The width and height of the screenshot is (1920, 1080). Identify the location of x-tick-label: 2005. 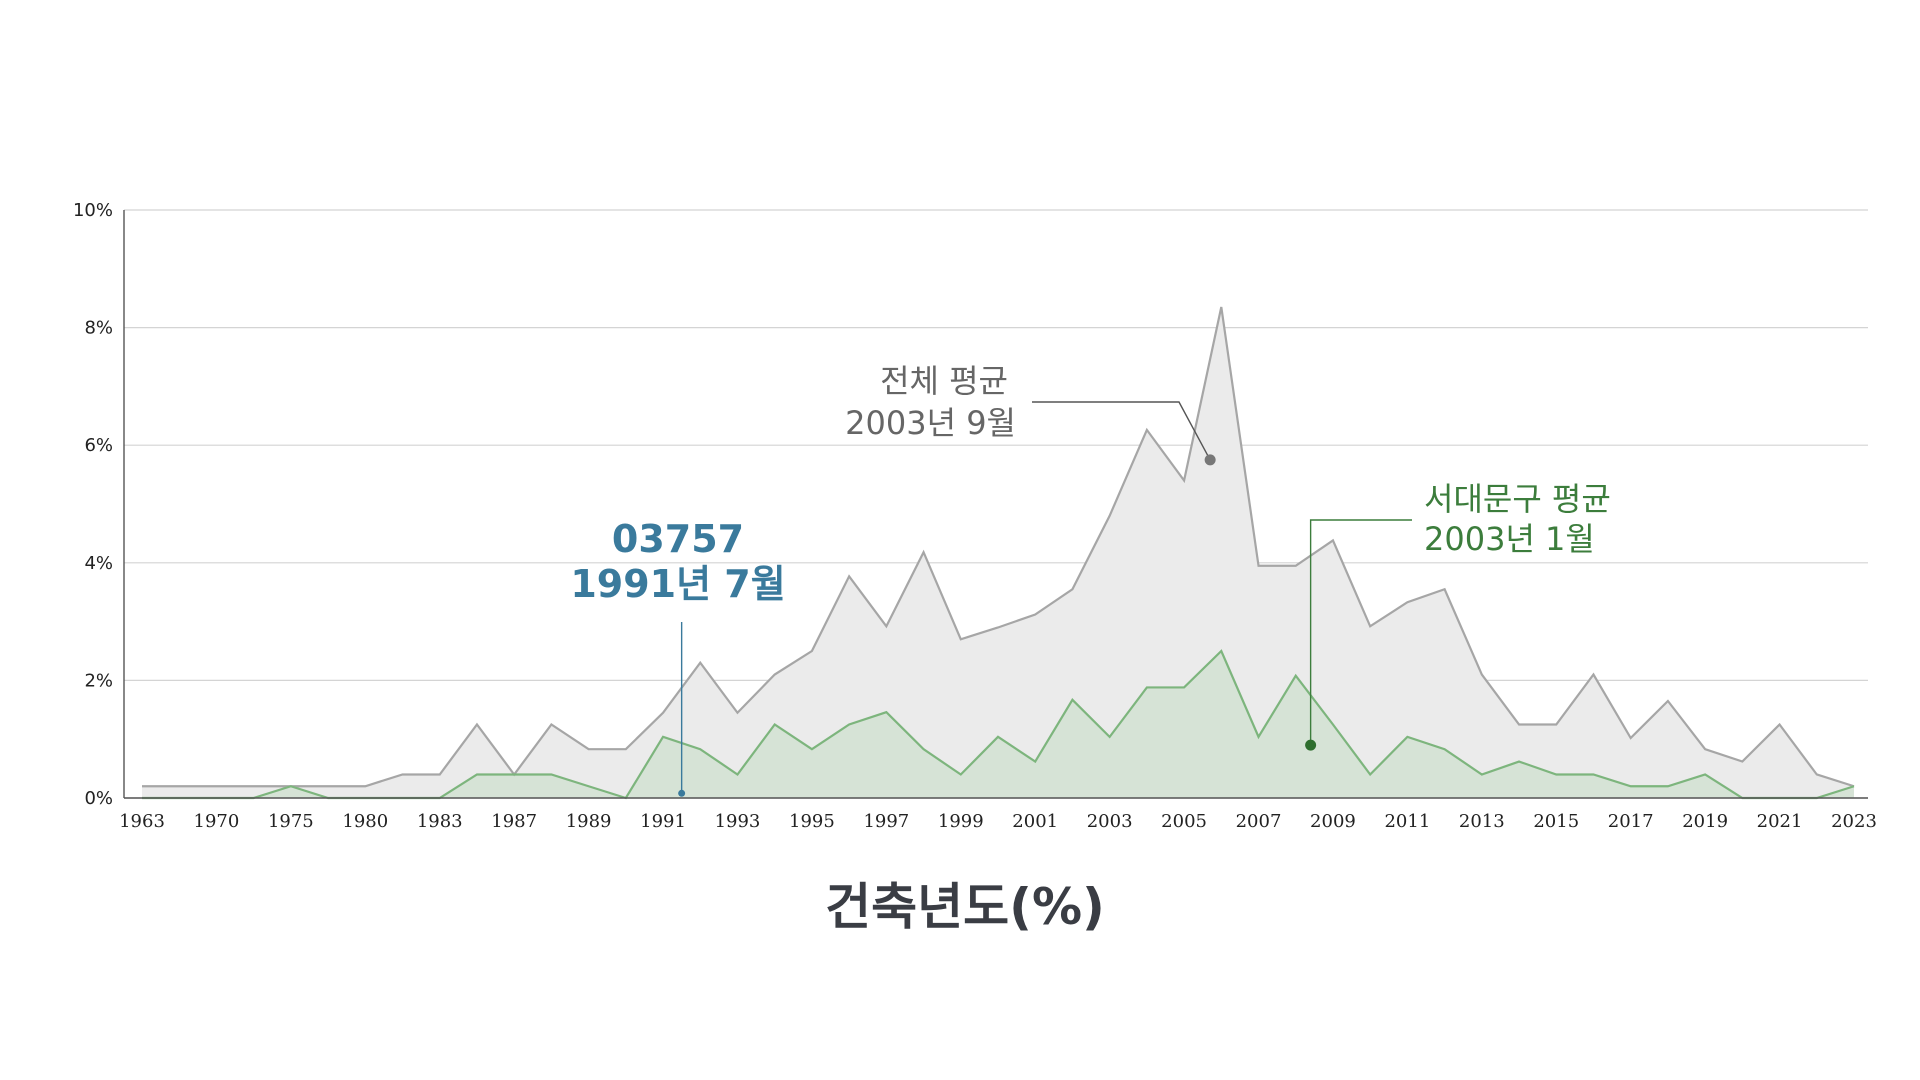
(1184, 821).